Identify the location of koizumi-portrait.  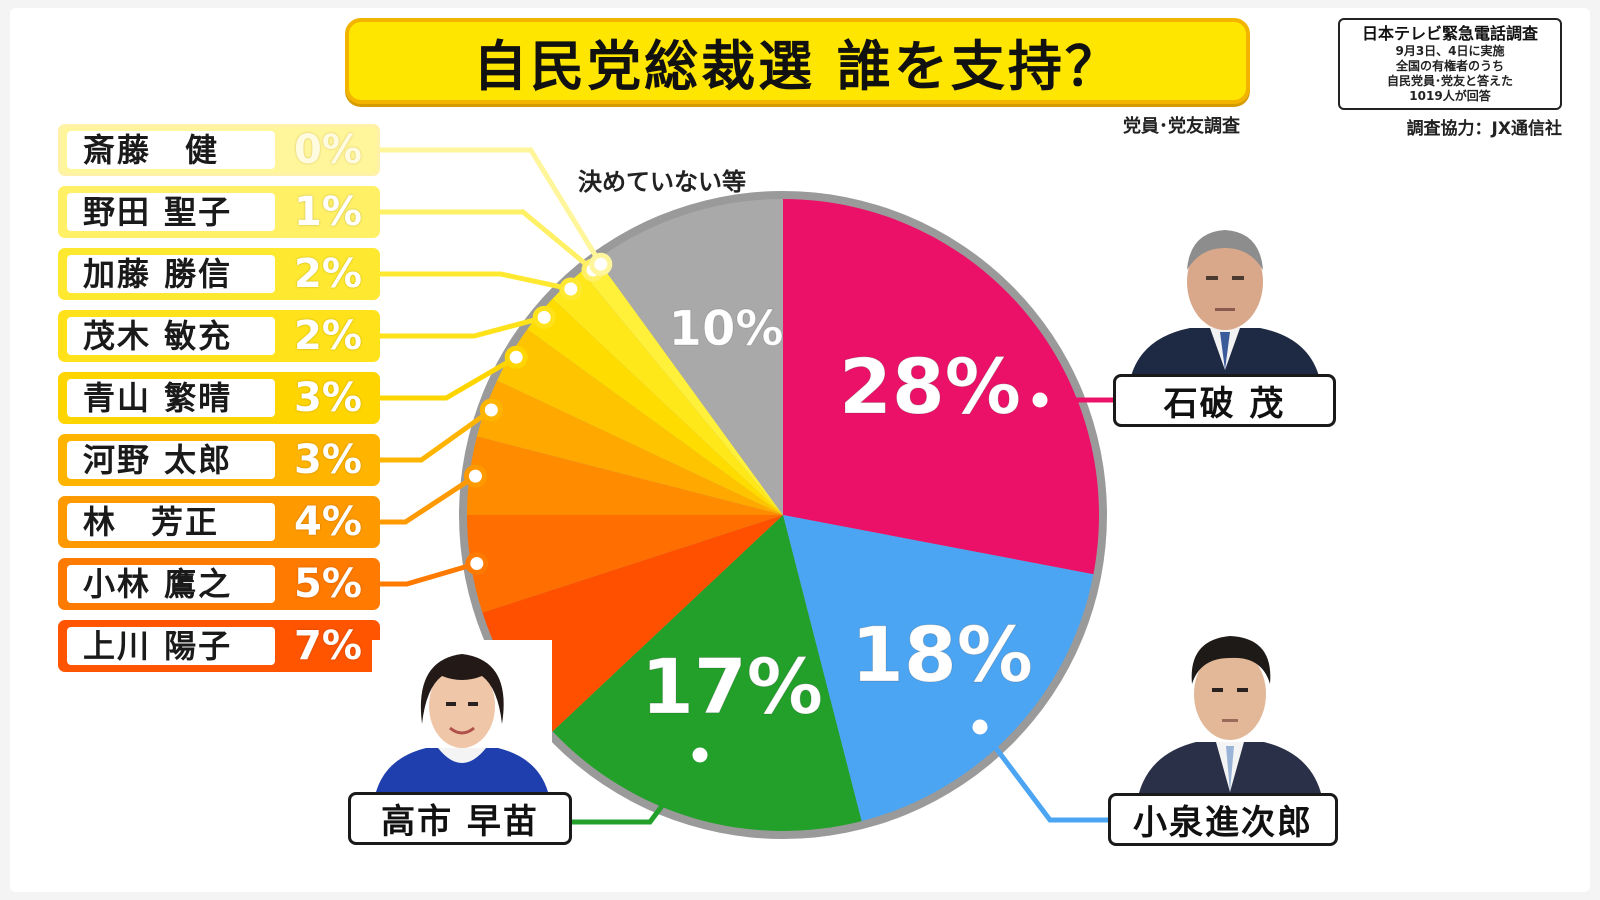
(1230, 709).